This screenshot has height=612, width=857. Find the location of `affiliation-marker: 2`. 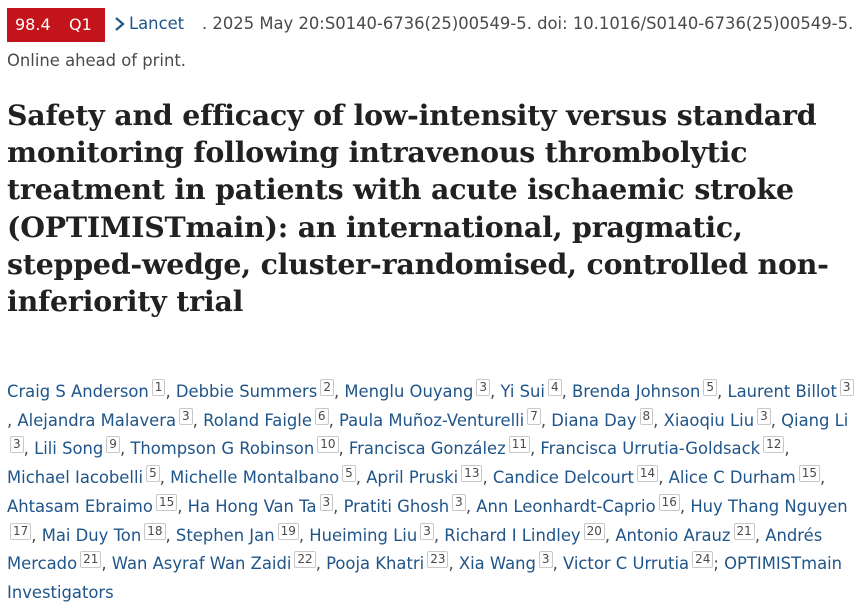

affiliation-marker: 2 is located at coordinates (327, 387).